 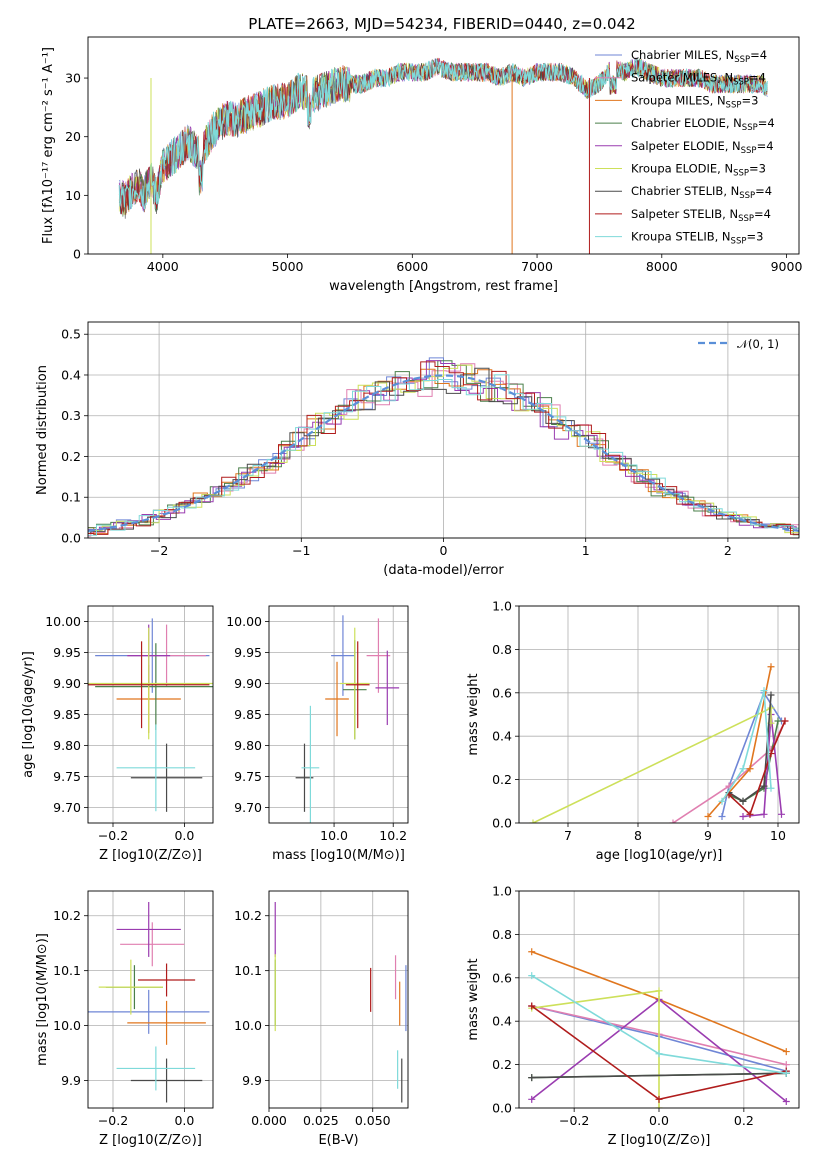 I want to click on x-axis-label: E(B-V), so click(x=338, y=1140).